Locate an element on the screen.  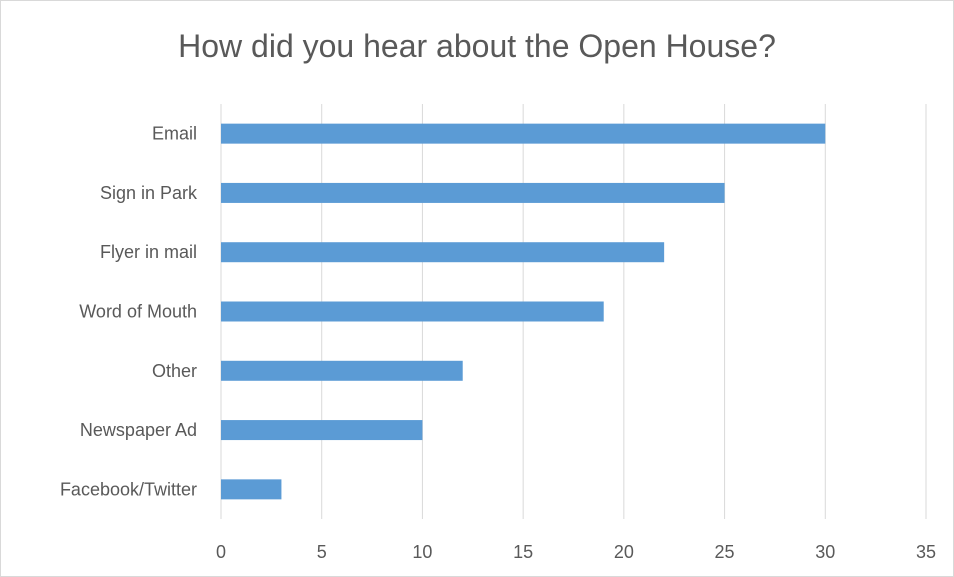
category-label: Facebook/Twitter is located at coordinates (128, 489).